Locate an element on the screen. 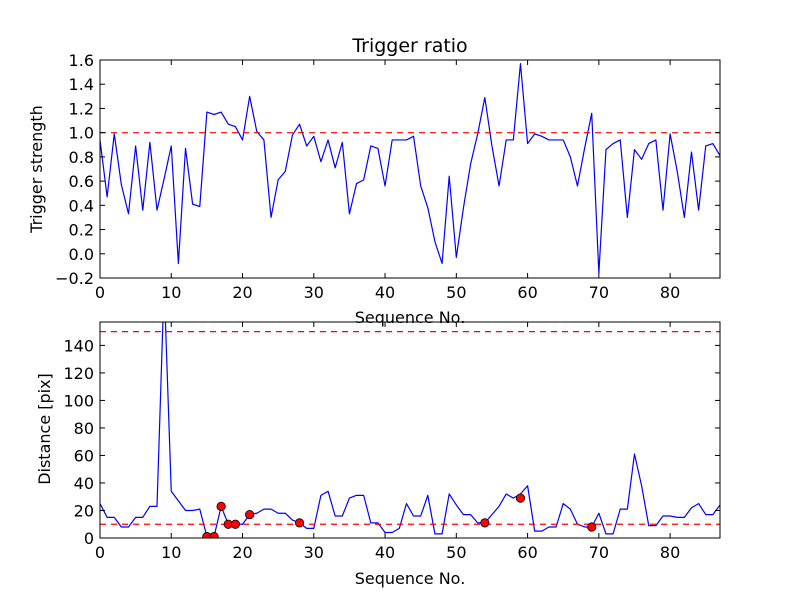 Image resolution: width=800 pixels, height=600 pixels. y-tick-label: 0.6 is located at coordinates (81, 181).